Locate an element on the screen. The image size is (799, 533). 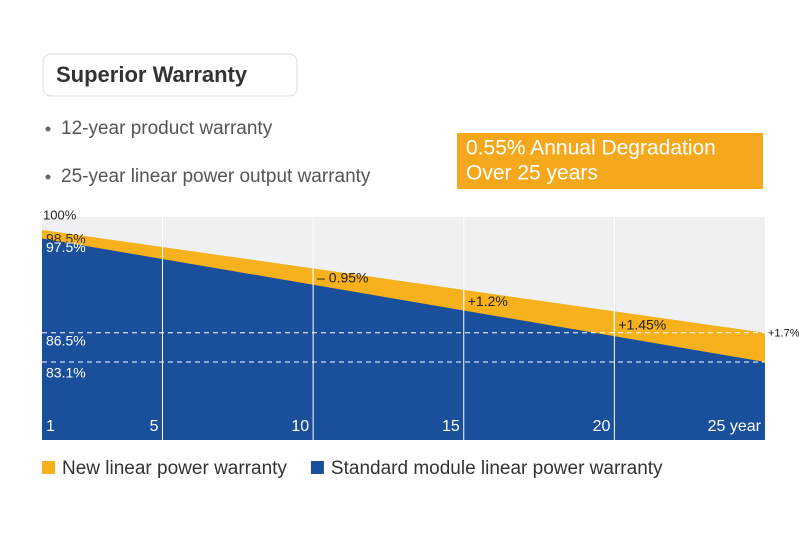
title-box is located at coordinates (170, 75).